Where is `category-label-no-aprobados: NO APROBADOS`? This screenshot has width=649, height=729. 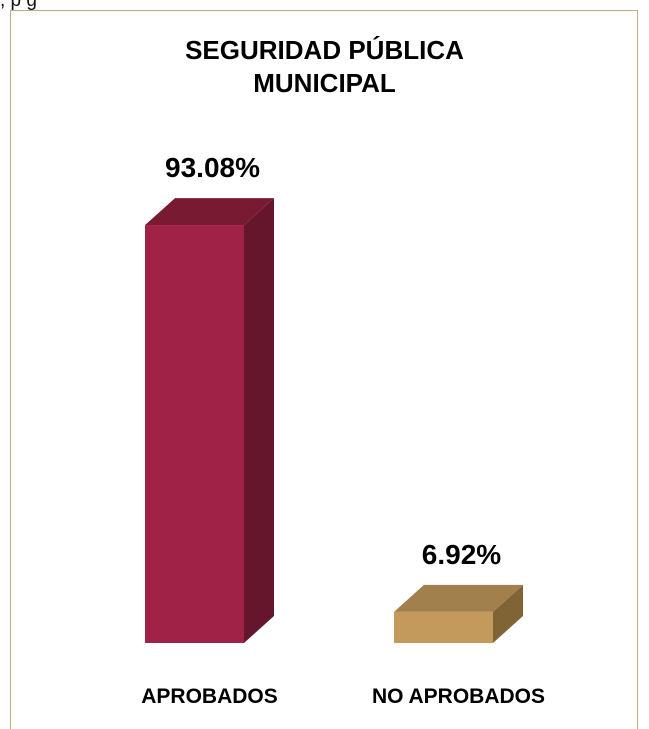 category-label-no-aprobados: NO APROBADOS is located at coordinates (458, 696).